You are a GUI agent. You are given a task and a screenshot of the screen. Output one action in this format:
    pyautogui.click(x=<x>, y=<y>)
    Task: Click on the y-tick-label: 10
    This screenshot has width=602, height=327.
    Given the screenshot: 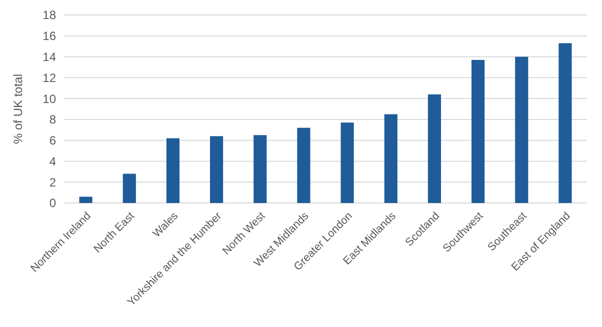 What is the action you would take?
    pyautogui.click(x=49, y=99)
    